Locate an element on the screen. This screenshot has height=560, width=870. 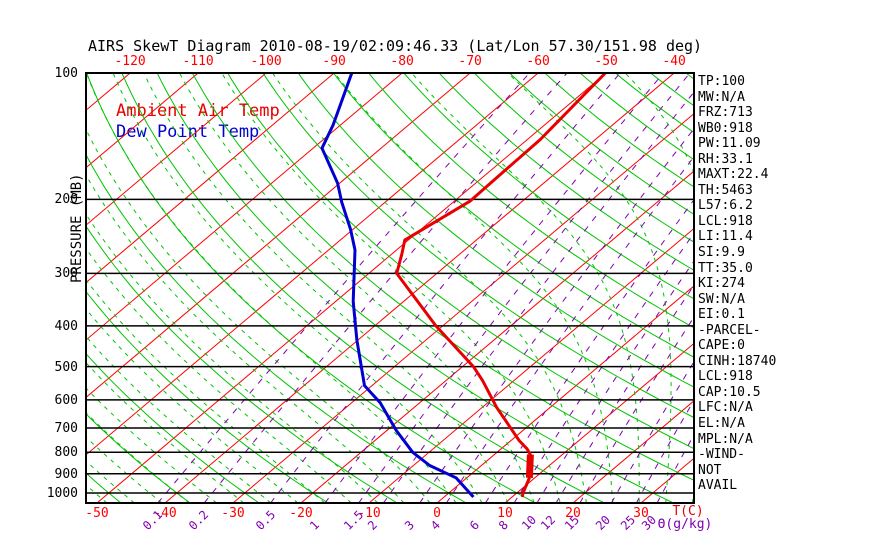
pressure-tick-label: 500 is located at coordinates (66, 367).